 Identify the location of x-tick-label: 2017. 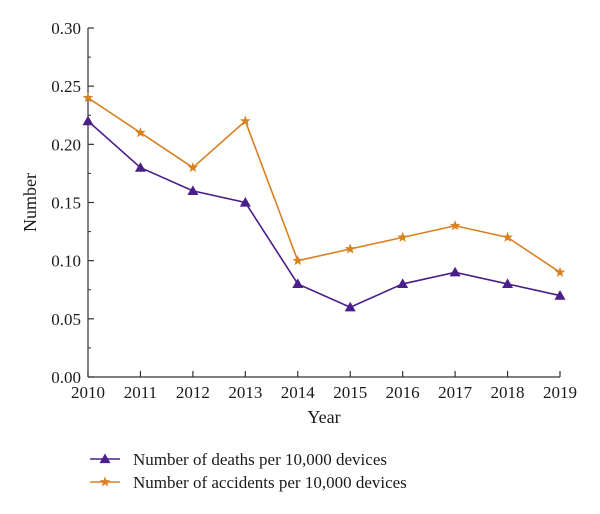
(455, 392).